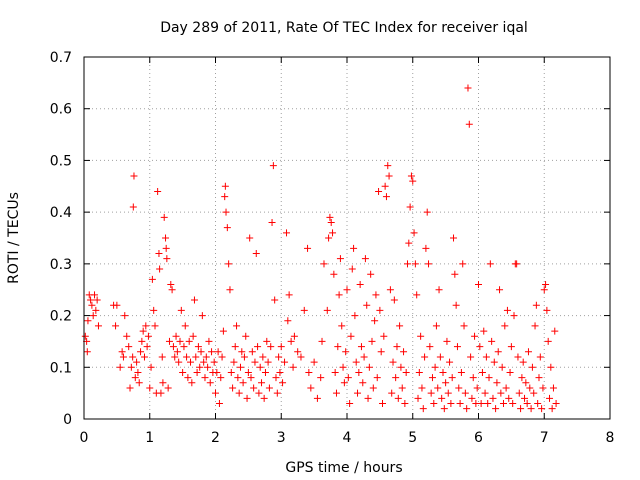 This screenshot has width=640, height=480. Describe the element at coordinates (84, 438) in the screenshot. I see `x-tick-label: 0` at that location.